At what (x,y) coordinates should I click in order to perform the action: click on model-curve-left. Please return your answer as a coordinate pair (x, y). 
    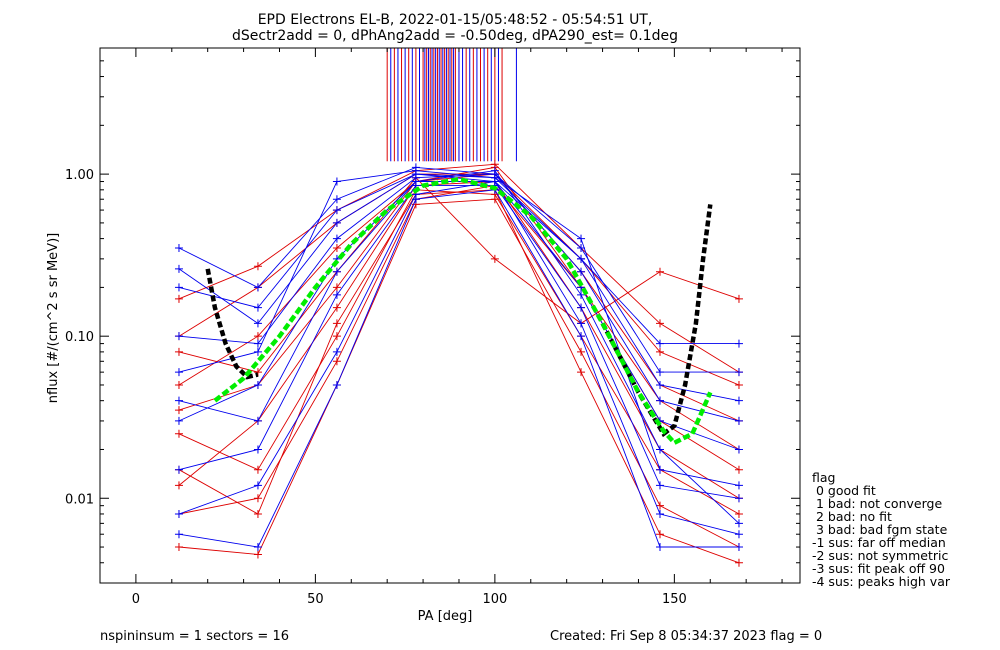
    Looking at the image, I should click on (232, 324).